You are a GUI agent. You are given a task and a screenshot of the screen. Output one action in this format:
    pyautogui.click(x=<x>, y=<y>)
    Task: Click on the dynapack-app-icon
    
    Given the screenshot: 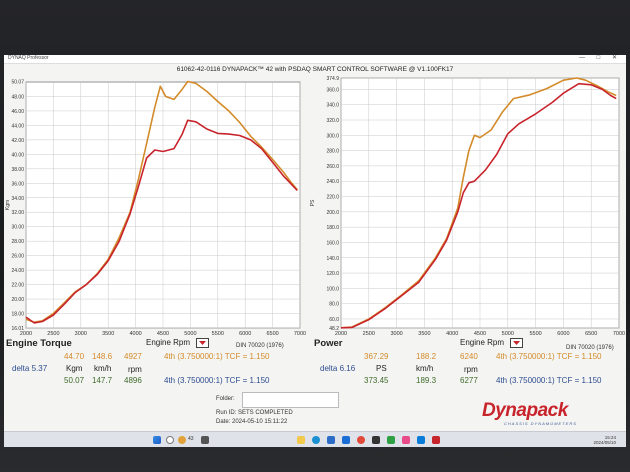 What is the action you would take?
    pyautogui.click(x=436, y=440)
    